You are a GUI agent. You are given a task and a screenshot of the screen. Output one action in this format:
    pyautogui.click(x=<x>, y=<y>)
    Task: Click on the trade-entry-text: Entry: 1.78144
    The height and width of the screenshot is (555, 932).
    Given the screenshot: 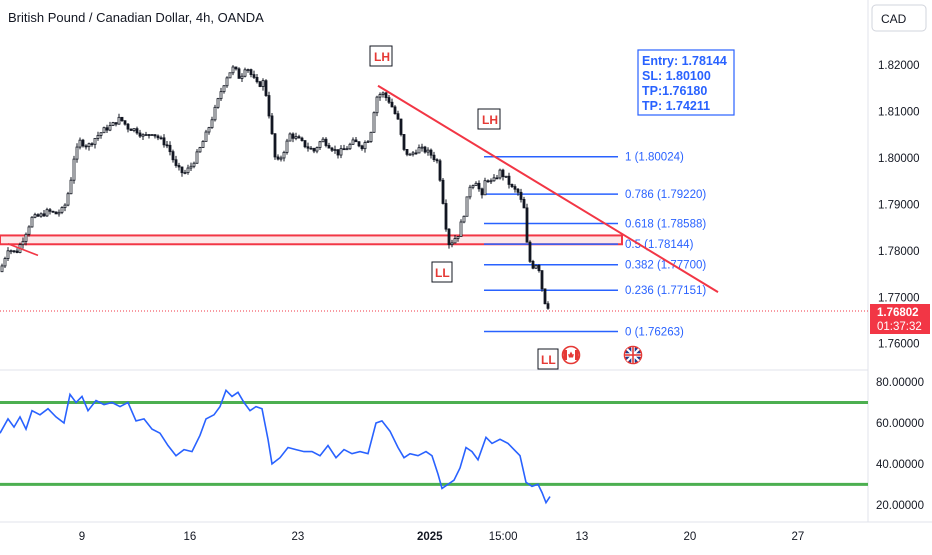 What is the action you would take?
    pyautogui.click(x=684, y=61)
    